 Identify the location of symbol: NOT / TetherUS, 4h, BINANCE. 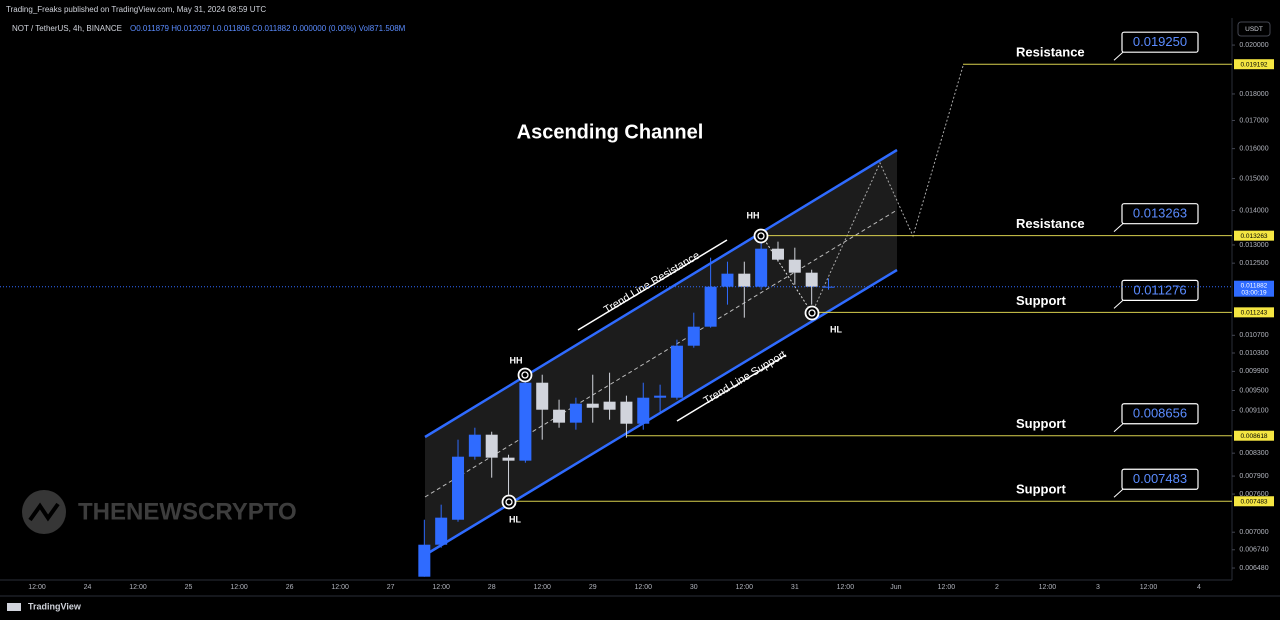
(67, 28).